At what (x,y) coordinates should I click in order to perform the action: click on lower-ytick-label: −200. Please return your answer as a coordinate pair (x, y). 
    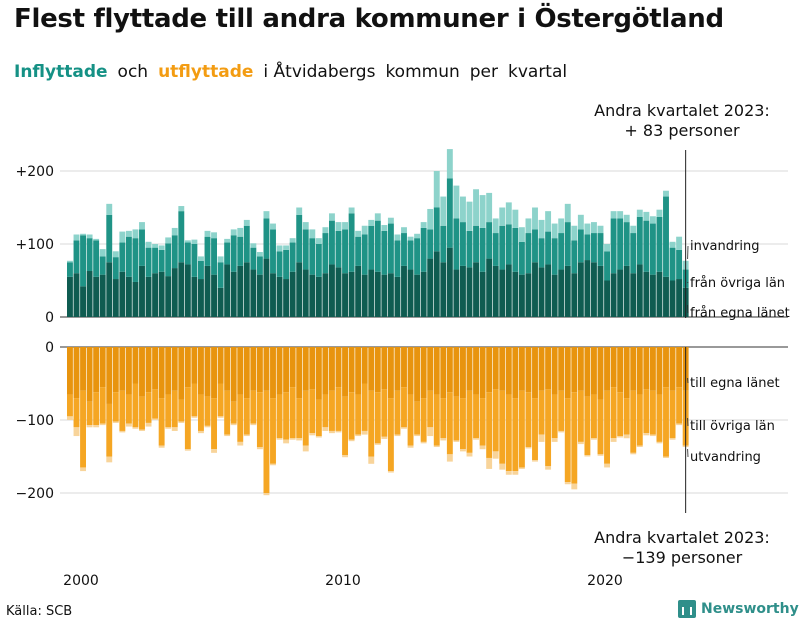
    Looking at the image, I should click on (35, 494).